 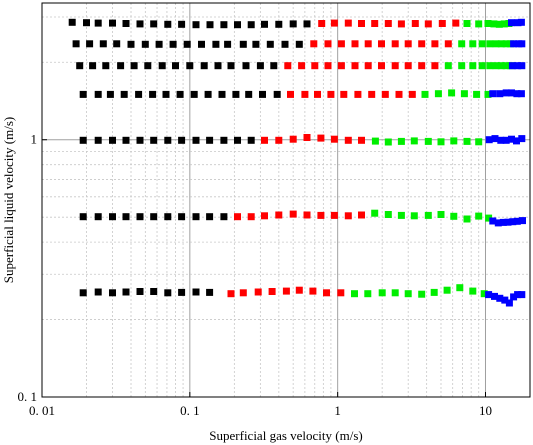 I want to click on x-tick-label: 1, so click(x=337, y=410).